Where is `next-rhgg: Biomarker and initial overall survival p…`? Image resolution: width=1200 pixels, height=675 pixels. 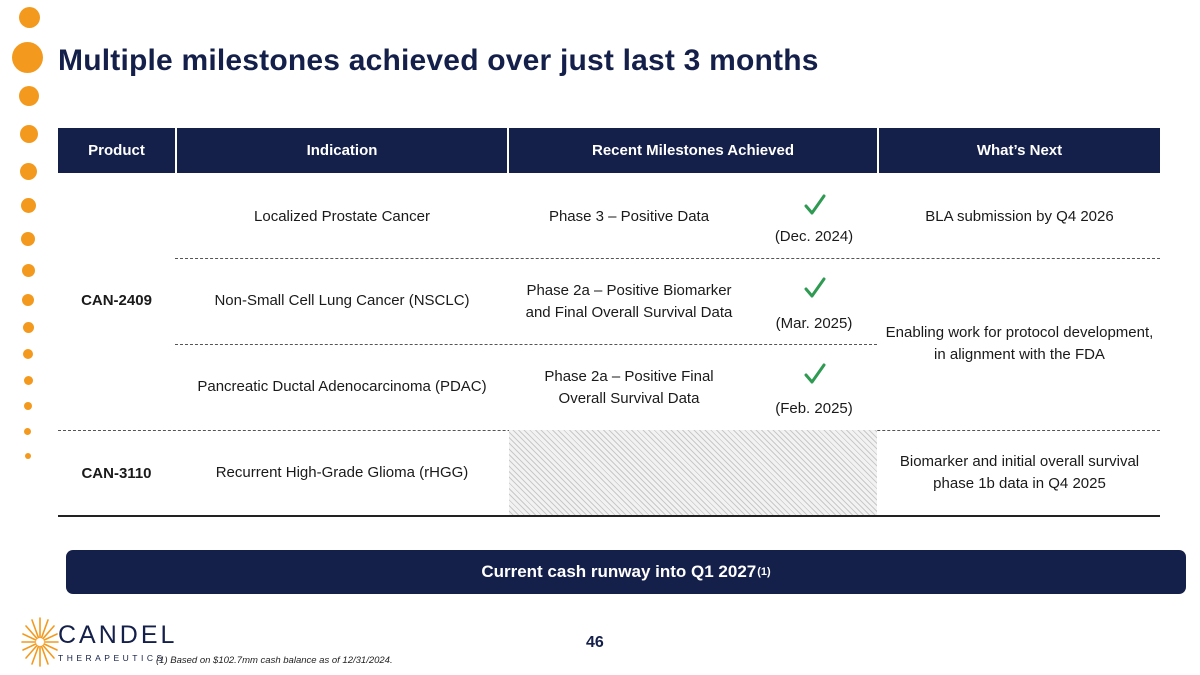 next-rhgg: Biomarker and initial overall survival p… is located at coordinates (1019, 472).